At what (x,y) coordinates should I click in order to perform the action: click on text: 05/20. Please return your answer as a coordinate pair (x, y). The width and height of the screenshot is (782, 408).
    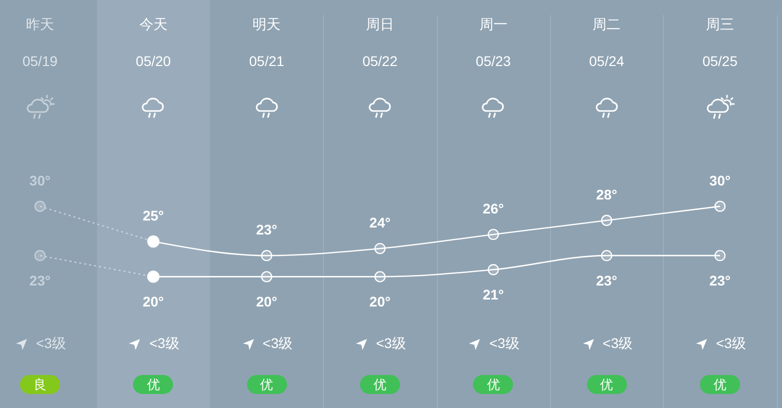
    Looking at the image, I should click on (153, 61).